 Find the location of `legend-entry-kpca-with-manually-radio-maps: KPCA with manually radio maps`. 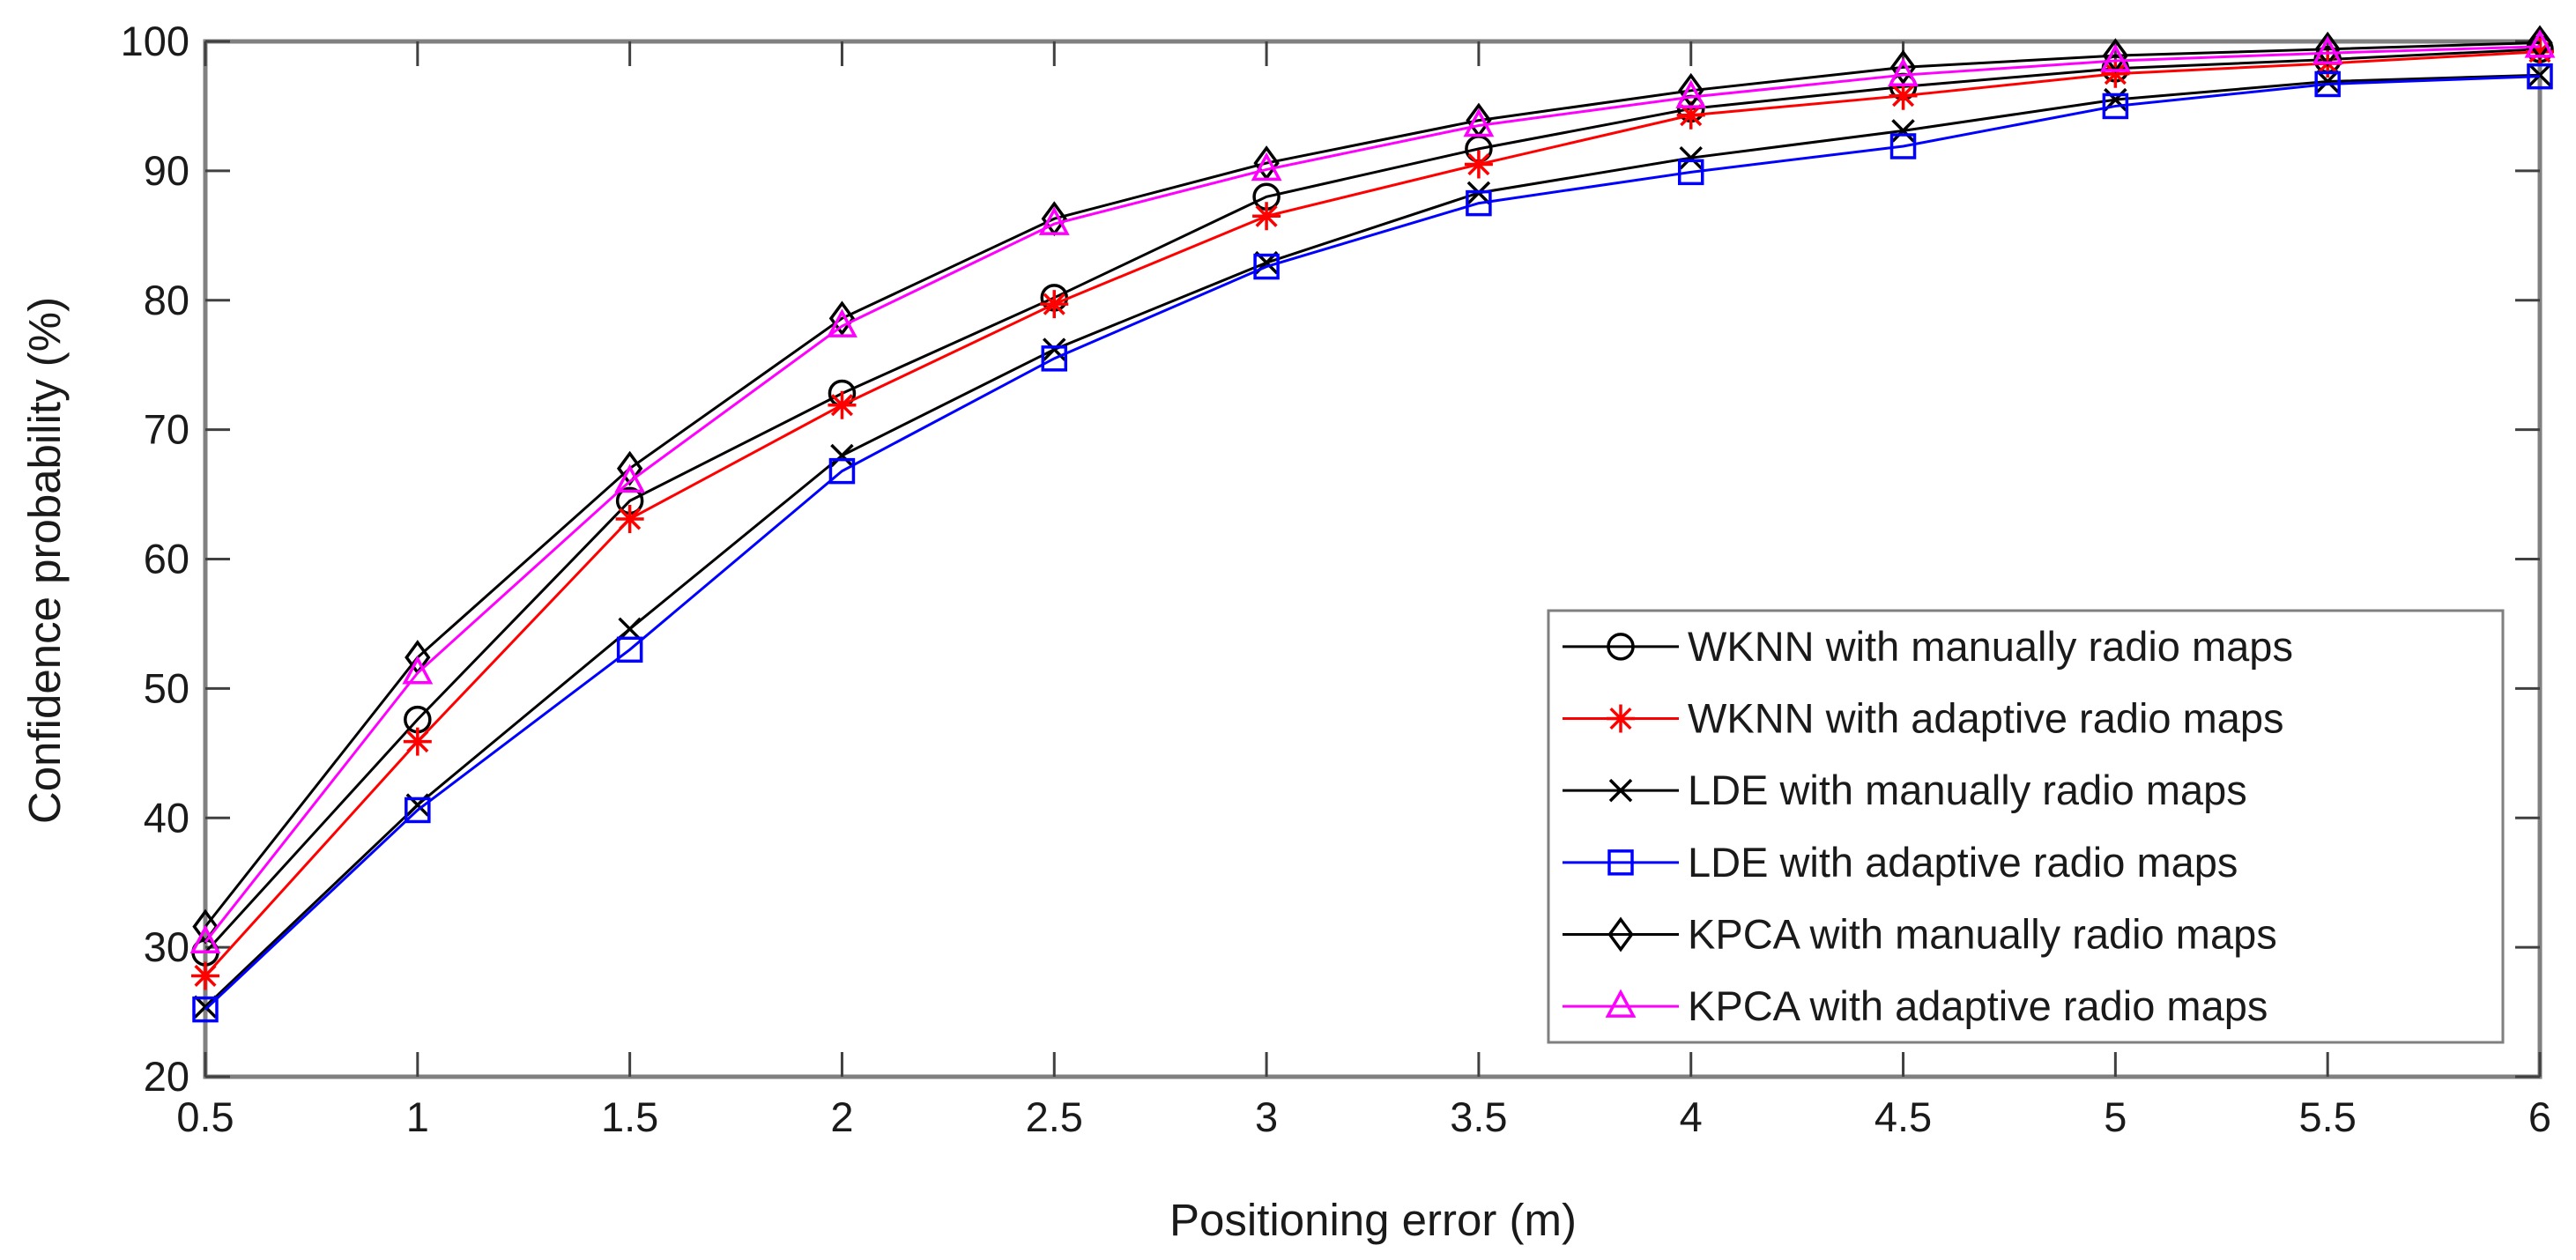

legend-entry-kpca-with-manually-radio-maps: KPCA with manually radio maps is located at coordinates (1920, 934).